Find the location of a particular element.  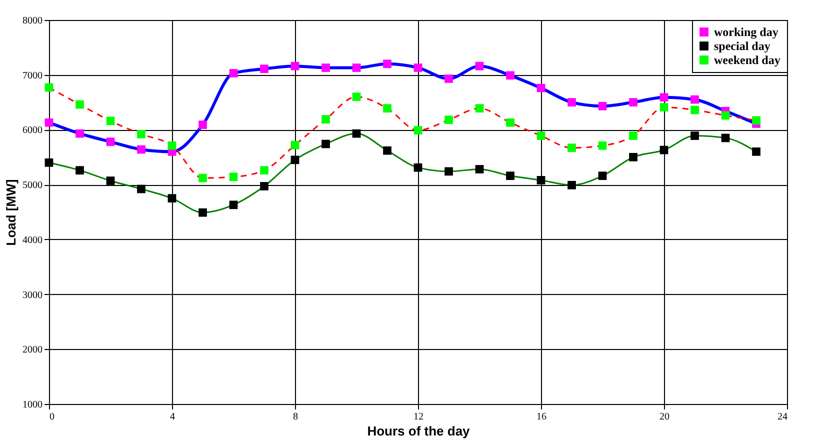

y-axis-title: Load [MW] is located at coordinates (11, 212).